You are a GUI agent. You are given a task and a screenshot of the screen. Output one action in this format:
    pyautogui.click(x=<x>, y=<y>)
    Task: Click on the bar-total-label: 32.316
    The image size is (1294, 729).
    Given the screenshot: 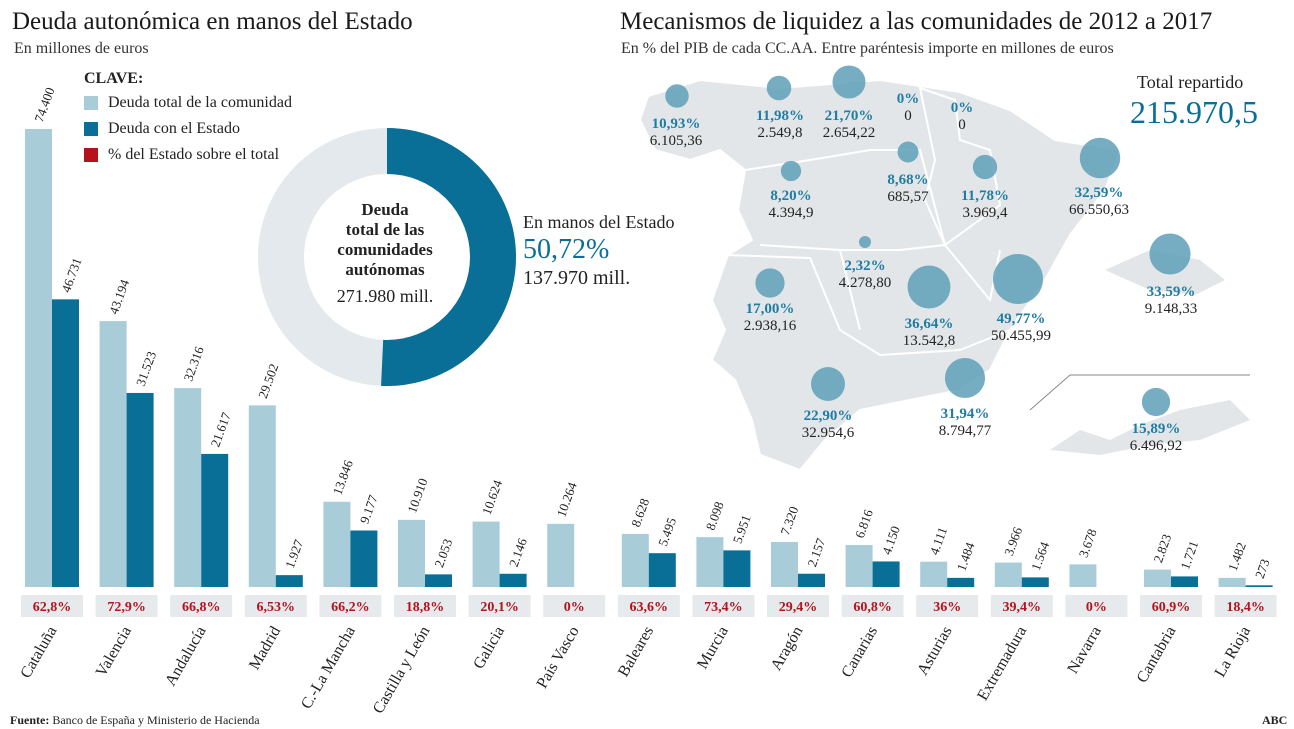 What is the action you would take?
    pyautogui.click(x=193, y=363)
    